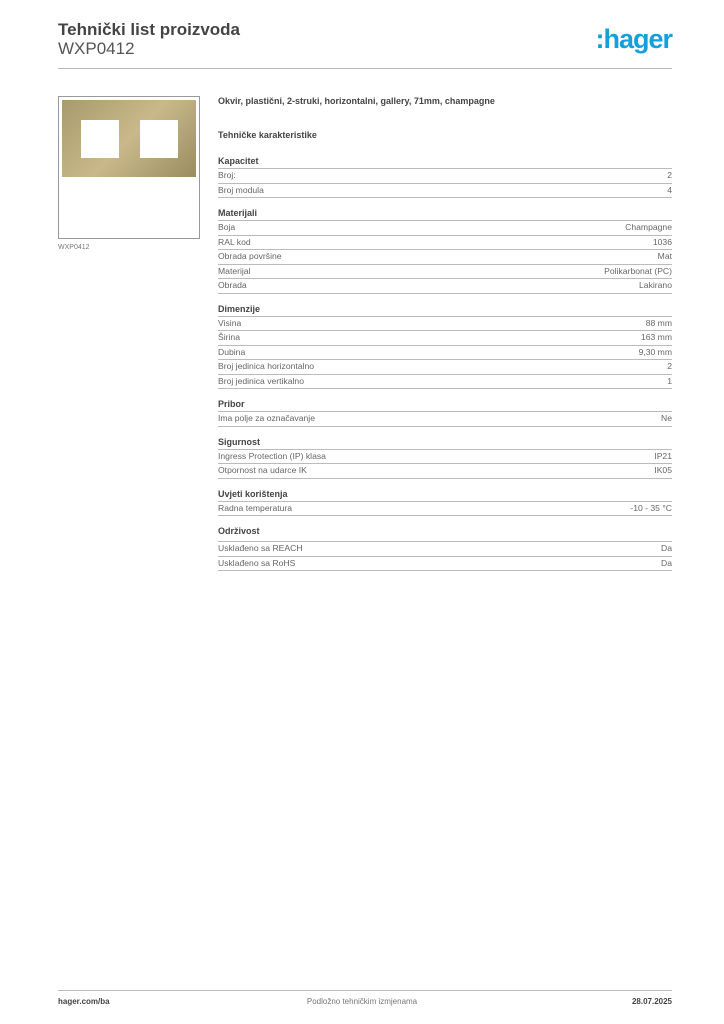 This screenshot has width=724, height=1024. What do you see at coordinates (651, 1001) in the screenshot?
I see `footer-date: 28.07.2025` at bounding box center [651, 1001].